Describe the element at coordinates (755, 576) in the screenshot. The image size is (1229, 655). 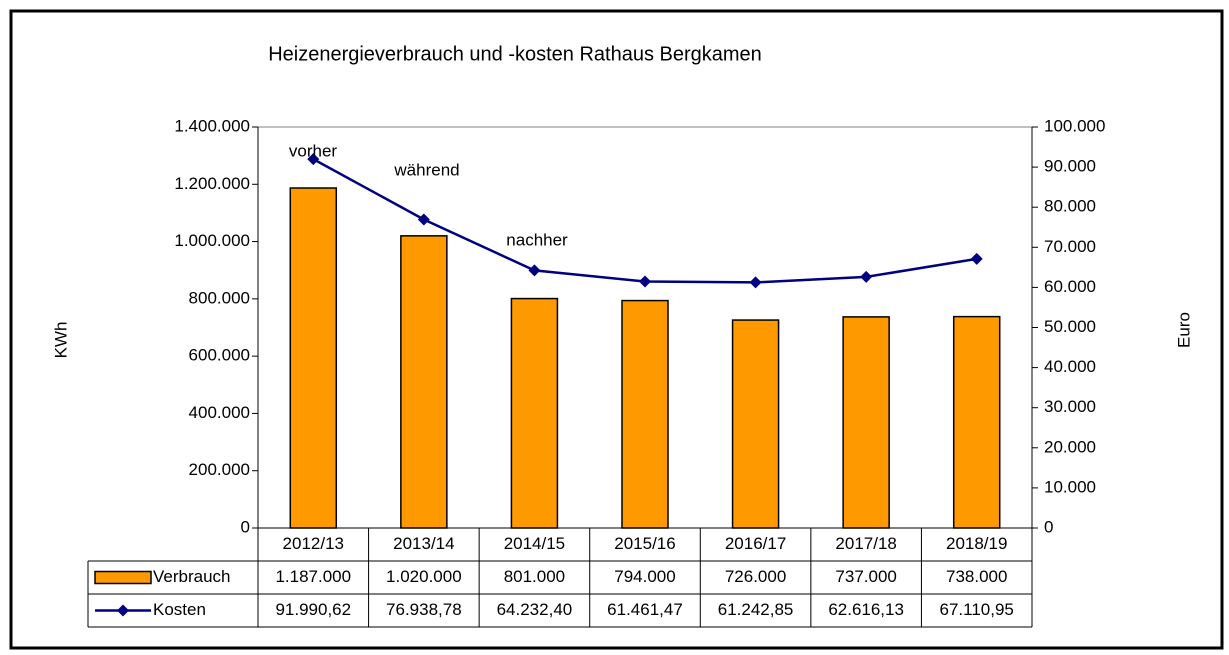
I see `table-value: 726.000` at that location.